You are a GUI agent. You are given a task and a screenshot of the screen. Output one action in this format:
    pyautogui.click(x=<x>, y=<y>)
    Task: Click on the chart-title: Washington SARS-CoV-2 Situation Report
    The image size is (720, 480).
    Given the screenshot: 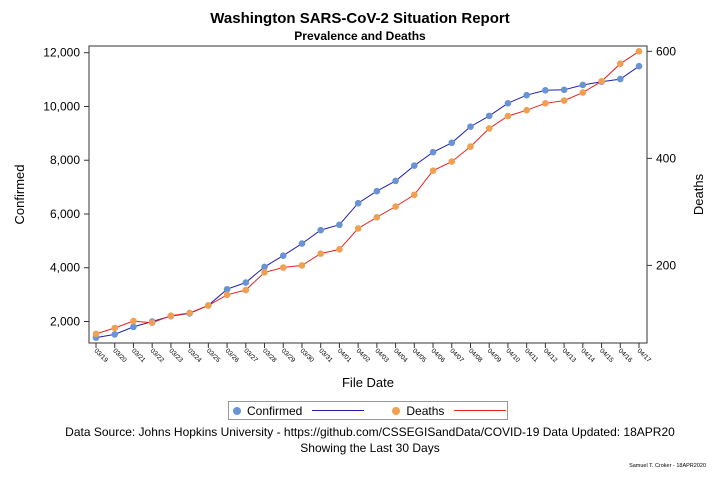 What is the action you would take?
    pyautogui.click(x=360, y=18)
    